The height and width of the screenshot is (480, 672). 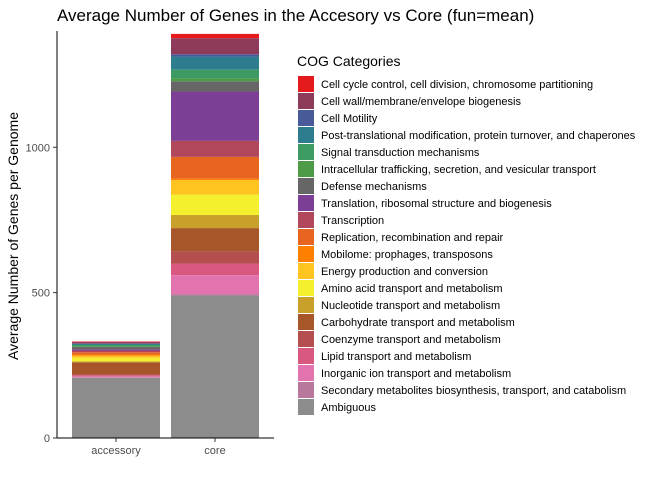 What do you see at coordinates (349, 408) in the screenshot?
I see `legend-label: Ambiguous` at bounding box center [349, 408].